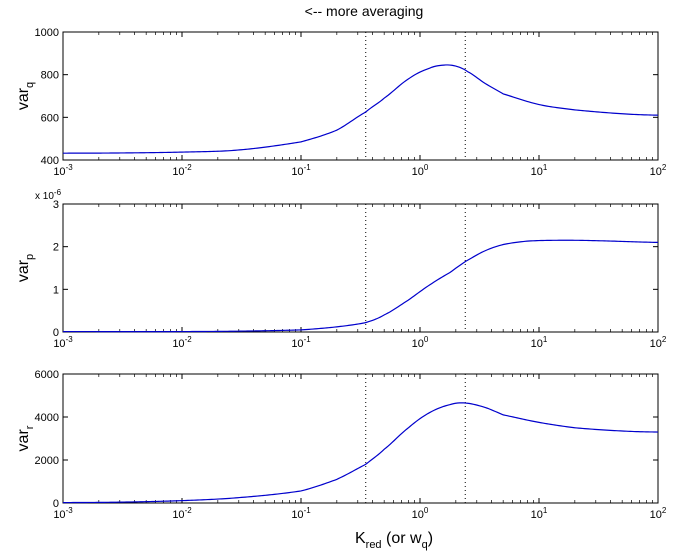  I want to click on y-axis-label: varq, so click(25, 96).